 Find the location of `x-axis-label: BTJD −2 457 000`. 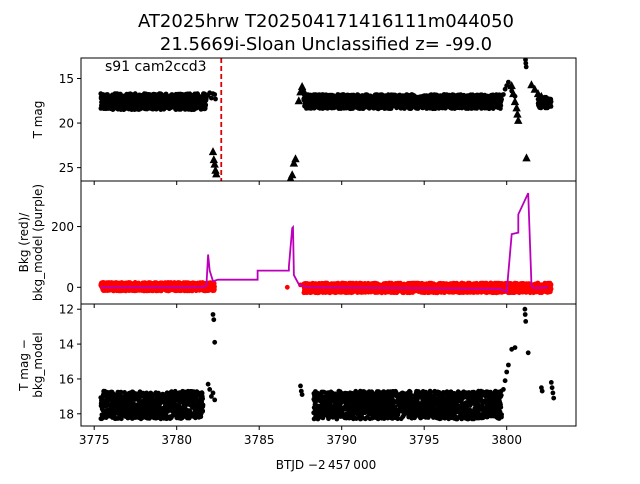

x-axis-label: BTJD −2 457 000 is located at coordinates (326, 465).